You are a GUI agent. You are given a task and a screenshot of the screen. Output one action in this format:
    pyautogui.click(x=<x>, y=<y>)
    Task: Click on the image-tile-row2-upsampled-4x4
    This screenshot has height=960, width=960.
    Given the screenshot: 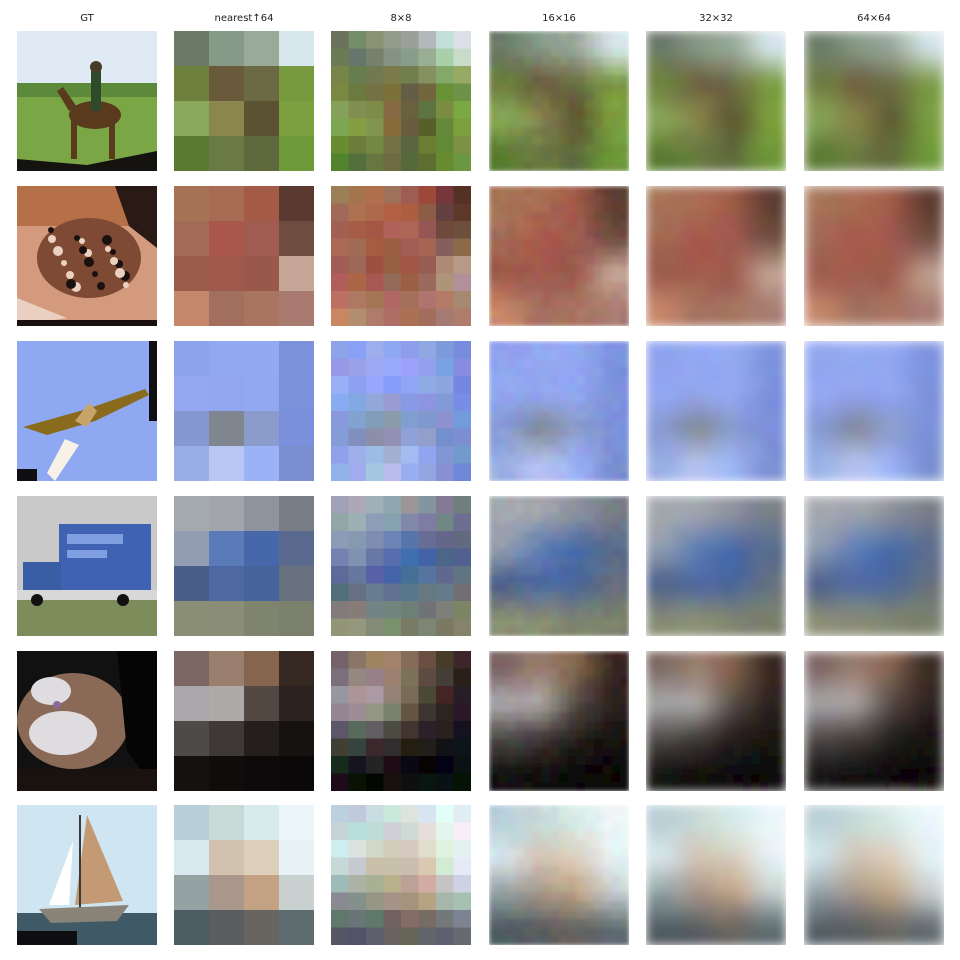 What is the action you would take?
    pyautogui.click(x=244, y=256)
    